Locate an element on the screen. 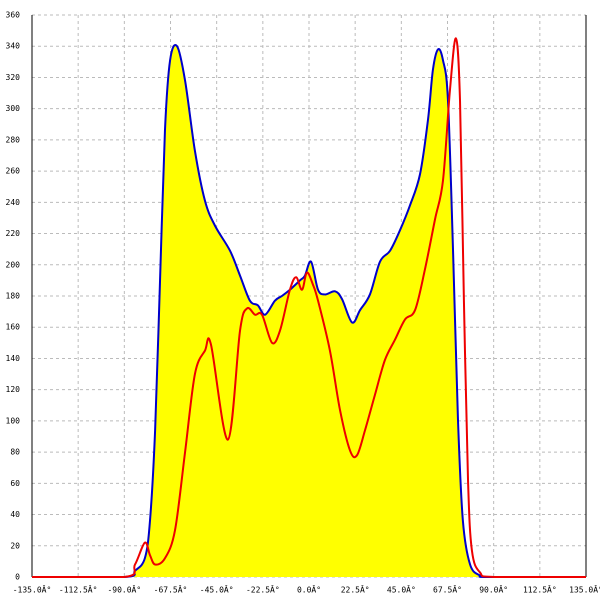  y-tick-label: 260 is located at coordinates (13, 171).